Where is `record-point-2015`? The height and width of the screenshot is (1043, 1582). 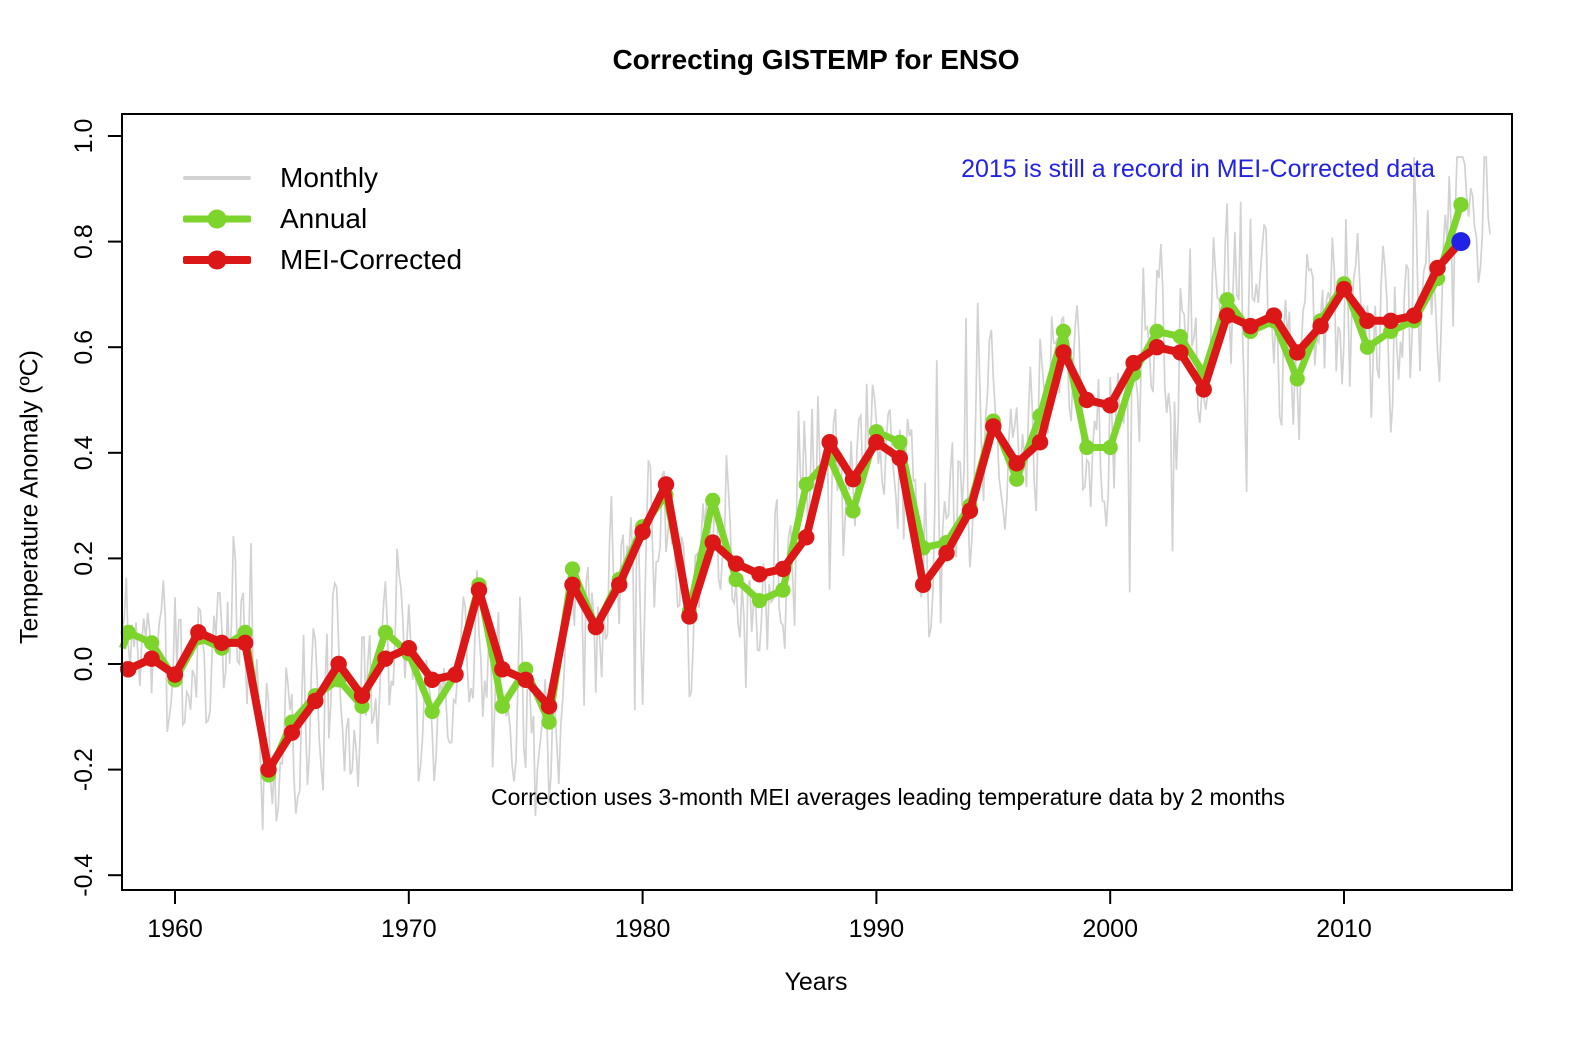
record-point-2015 is located at coordinates (1461, 242).